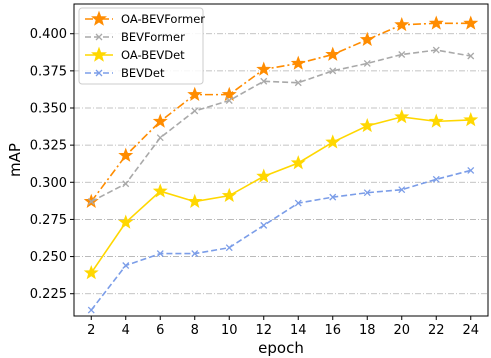 The height and width of the screenshot is (358, 491). What do you see at coordinates (229, 330) in the screenshot?
I see `x-tick-label: 10` at bounding box center [229, 330].